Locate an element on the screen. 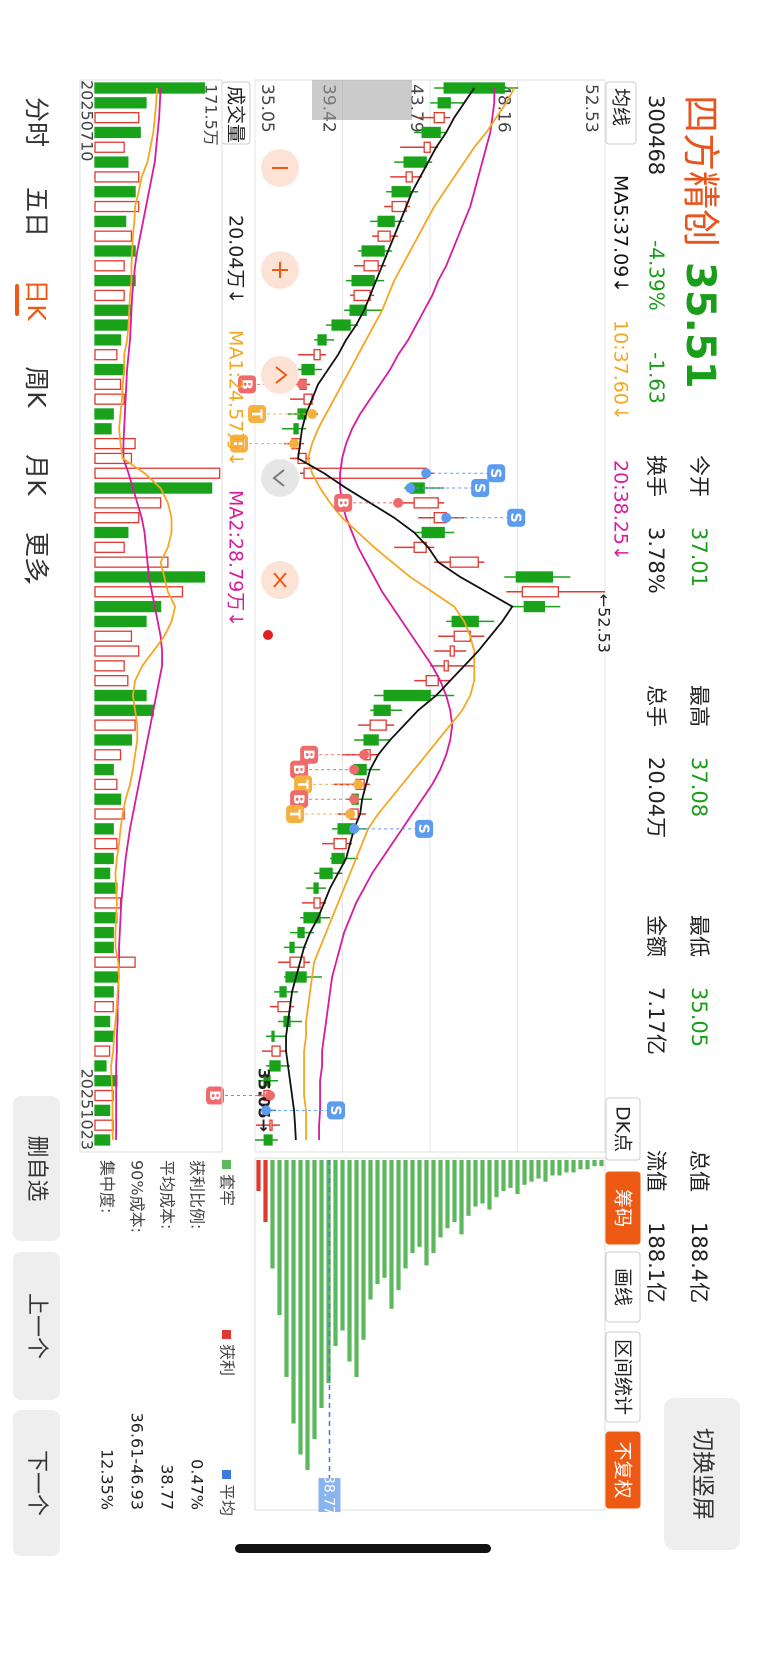 Image resolution: width=768 pixels, height=1662 pixels. stat-label: 金额 is located at coordinates (656, 936).